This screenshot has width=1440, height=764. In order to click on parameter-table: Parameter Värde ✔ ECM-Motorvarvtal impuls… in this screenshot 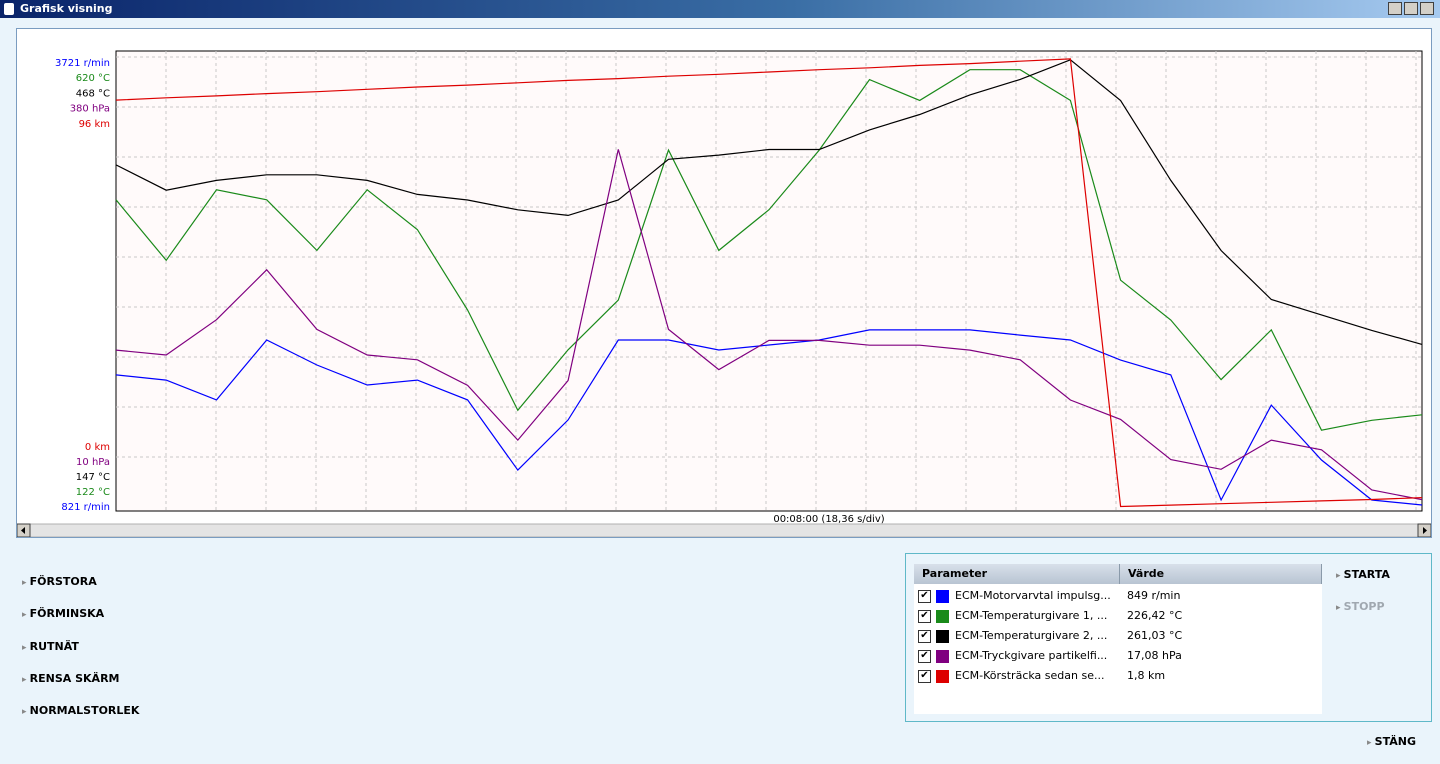, I will do `click(1118, 639)`.